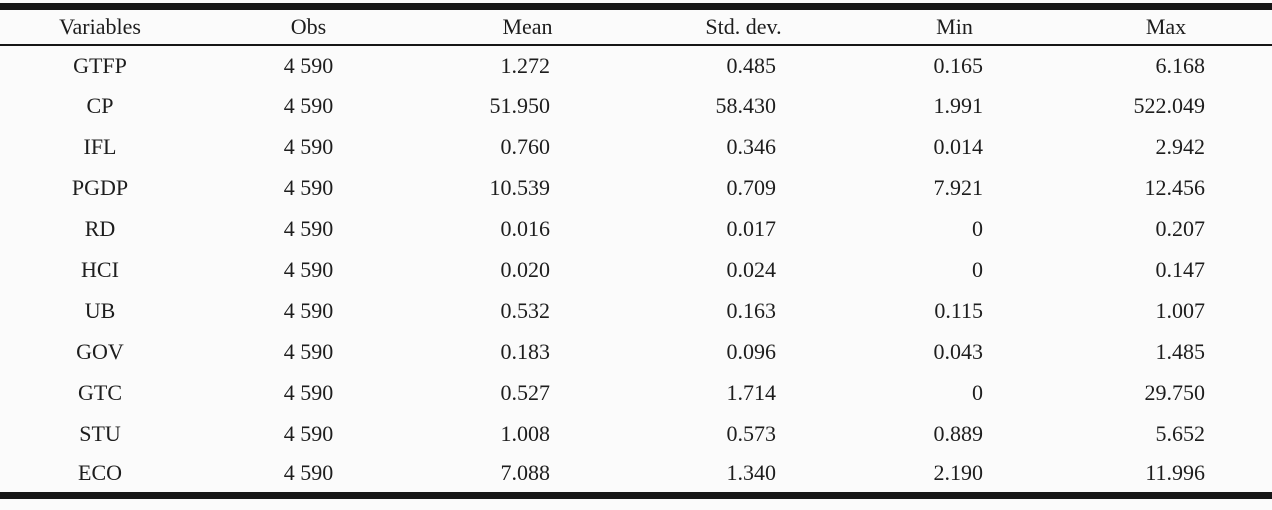  I want to click on cell-mean: 0.760, so click(525, 146).